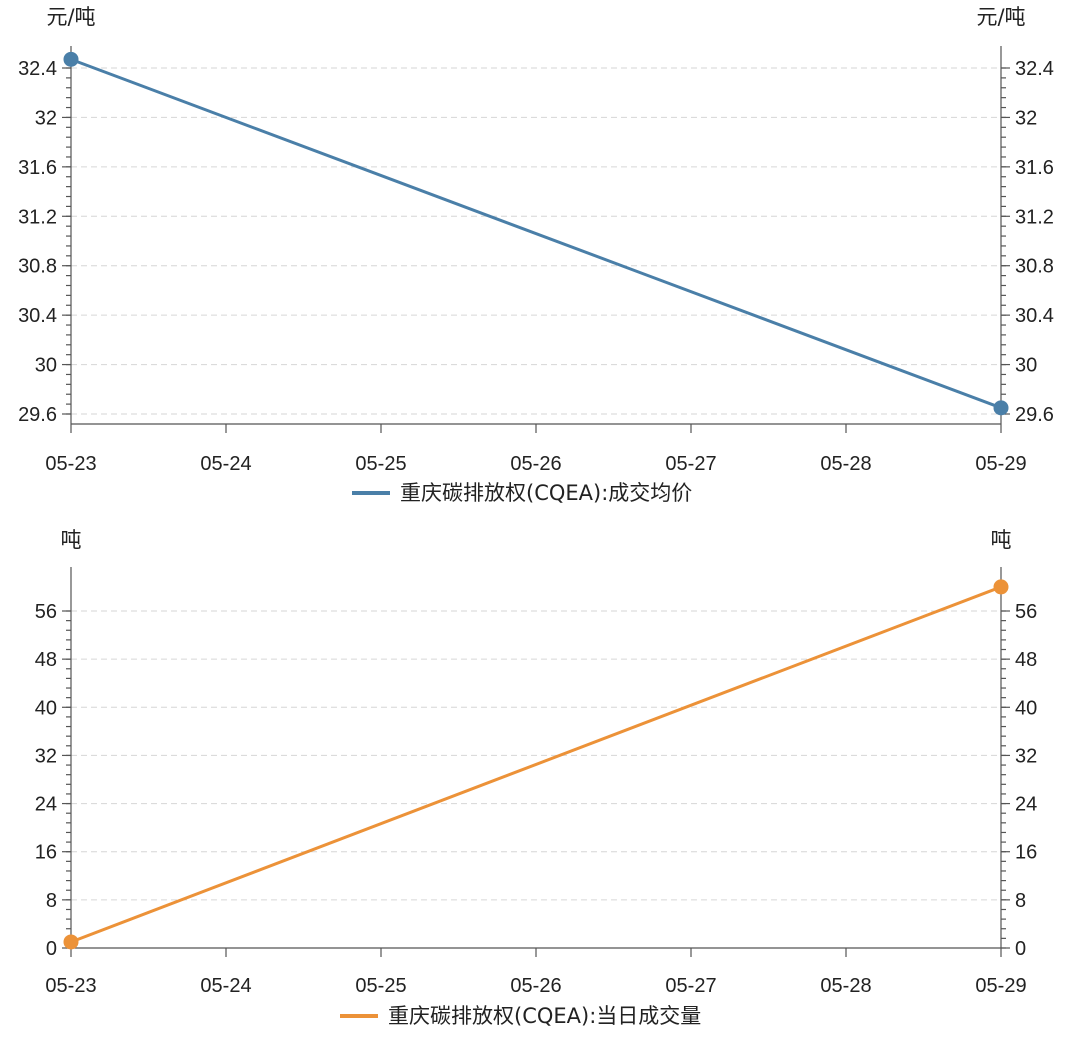  I want to click on legend: 重庆碳排放权(CQEA):成交均价, so click(522, 493).